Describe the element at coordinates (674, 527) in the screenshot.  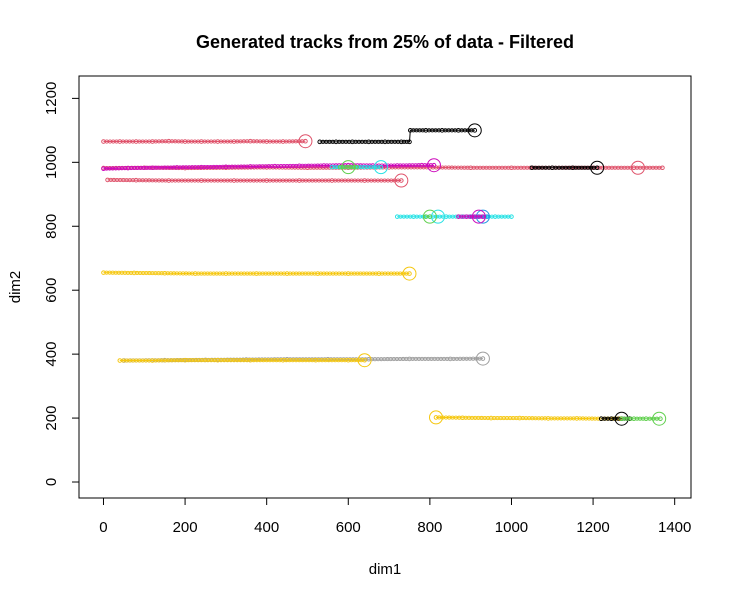
I see `x-tick-label: 1400` at that location.